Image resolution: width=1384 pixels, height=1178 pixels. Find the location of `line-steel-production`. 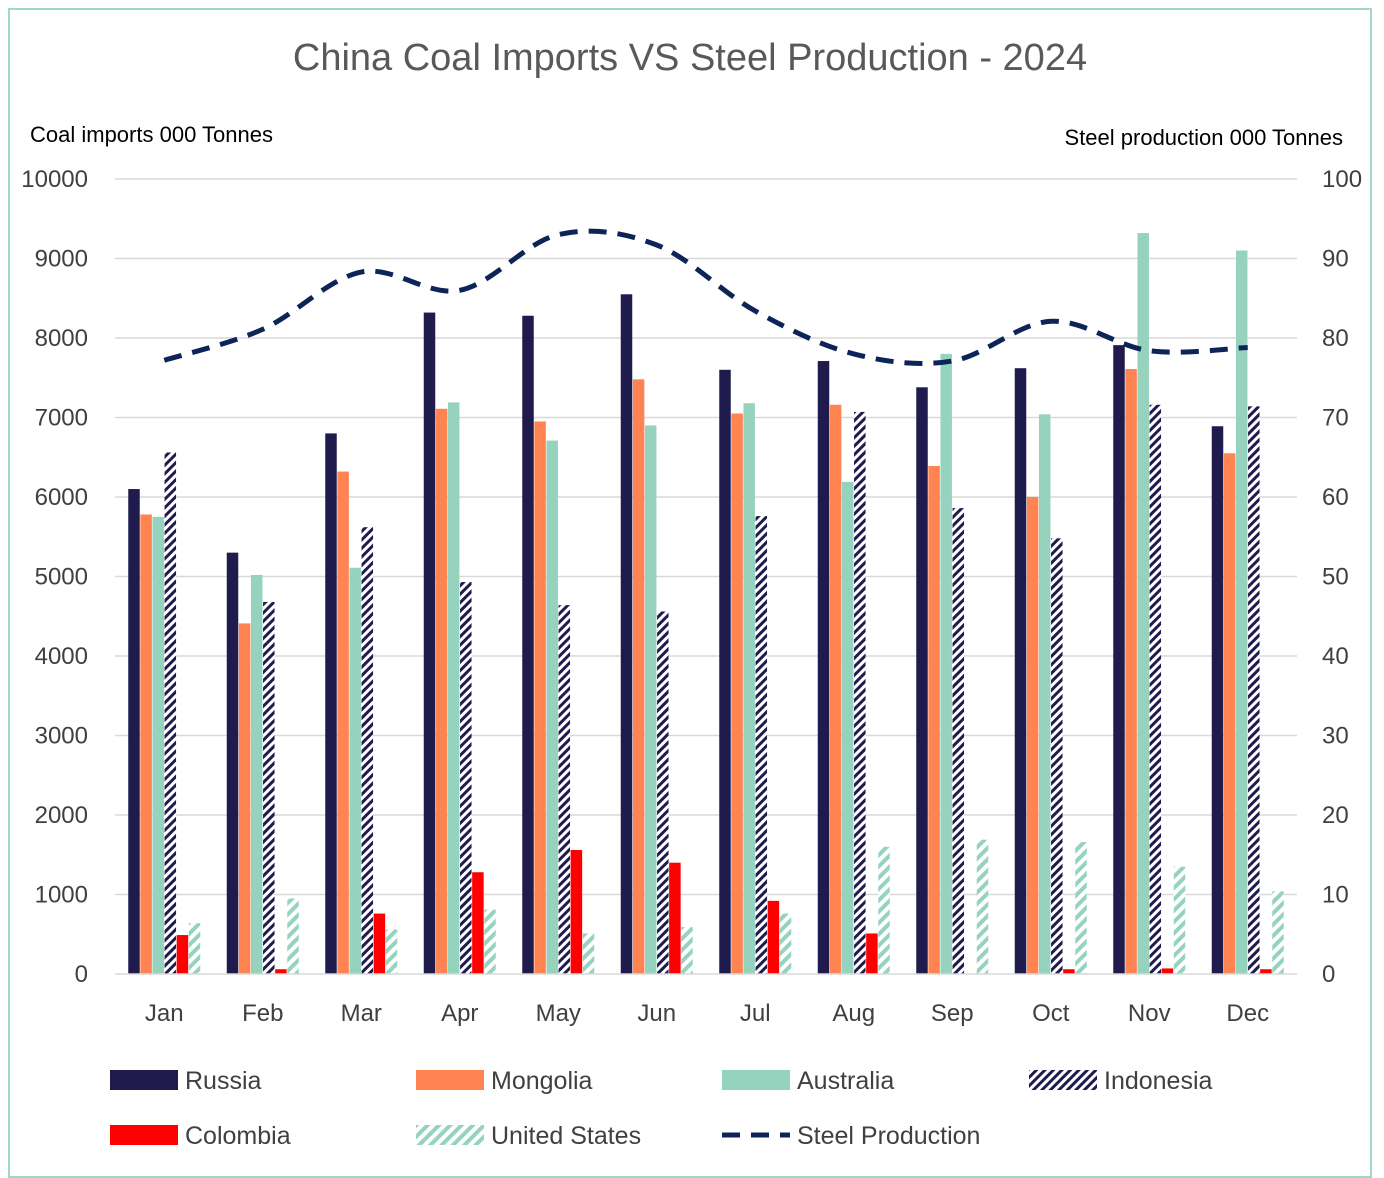

line-steel-production is located at coordinates (706, 297).